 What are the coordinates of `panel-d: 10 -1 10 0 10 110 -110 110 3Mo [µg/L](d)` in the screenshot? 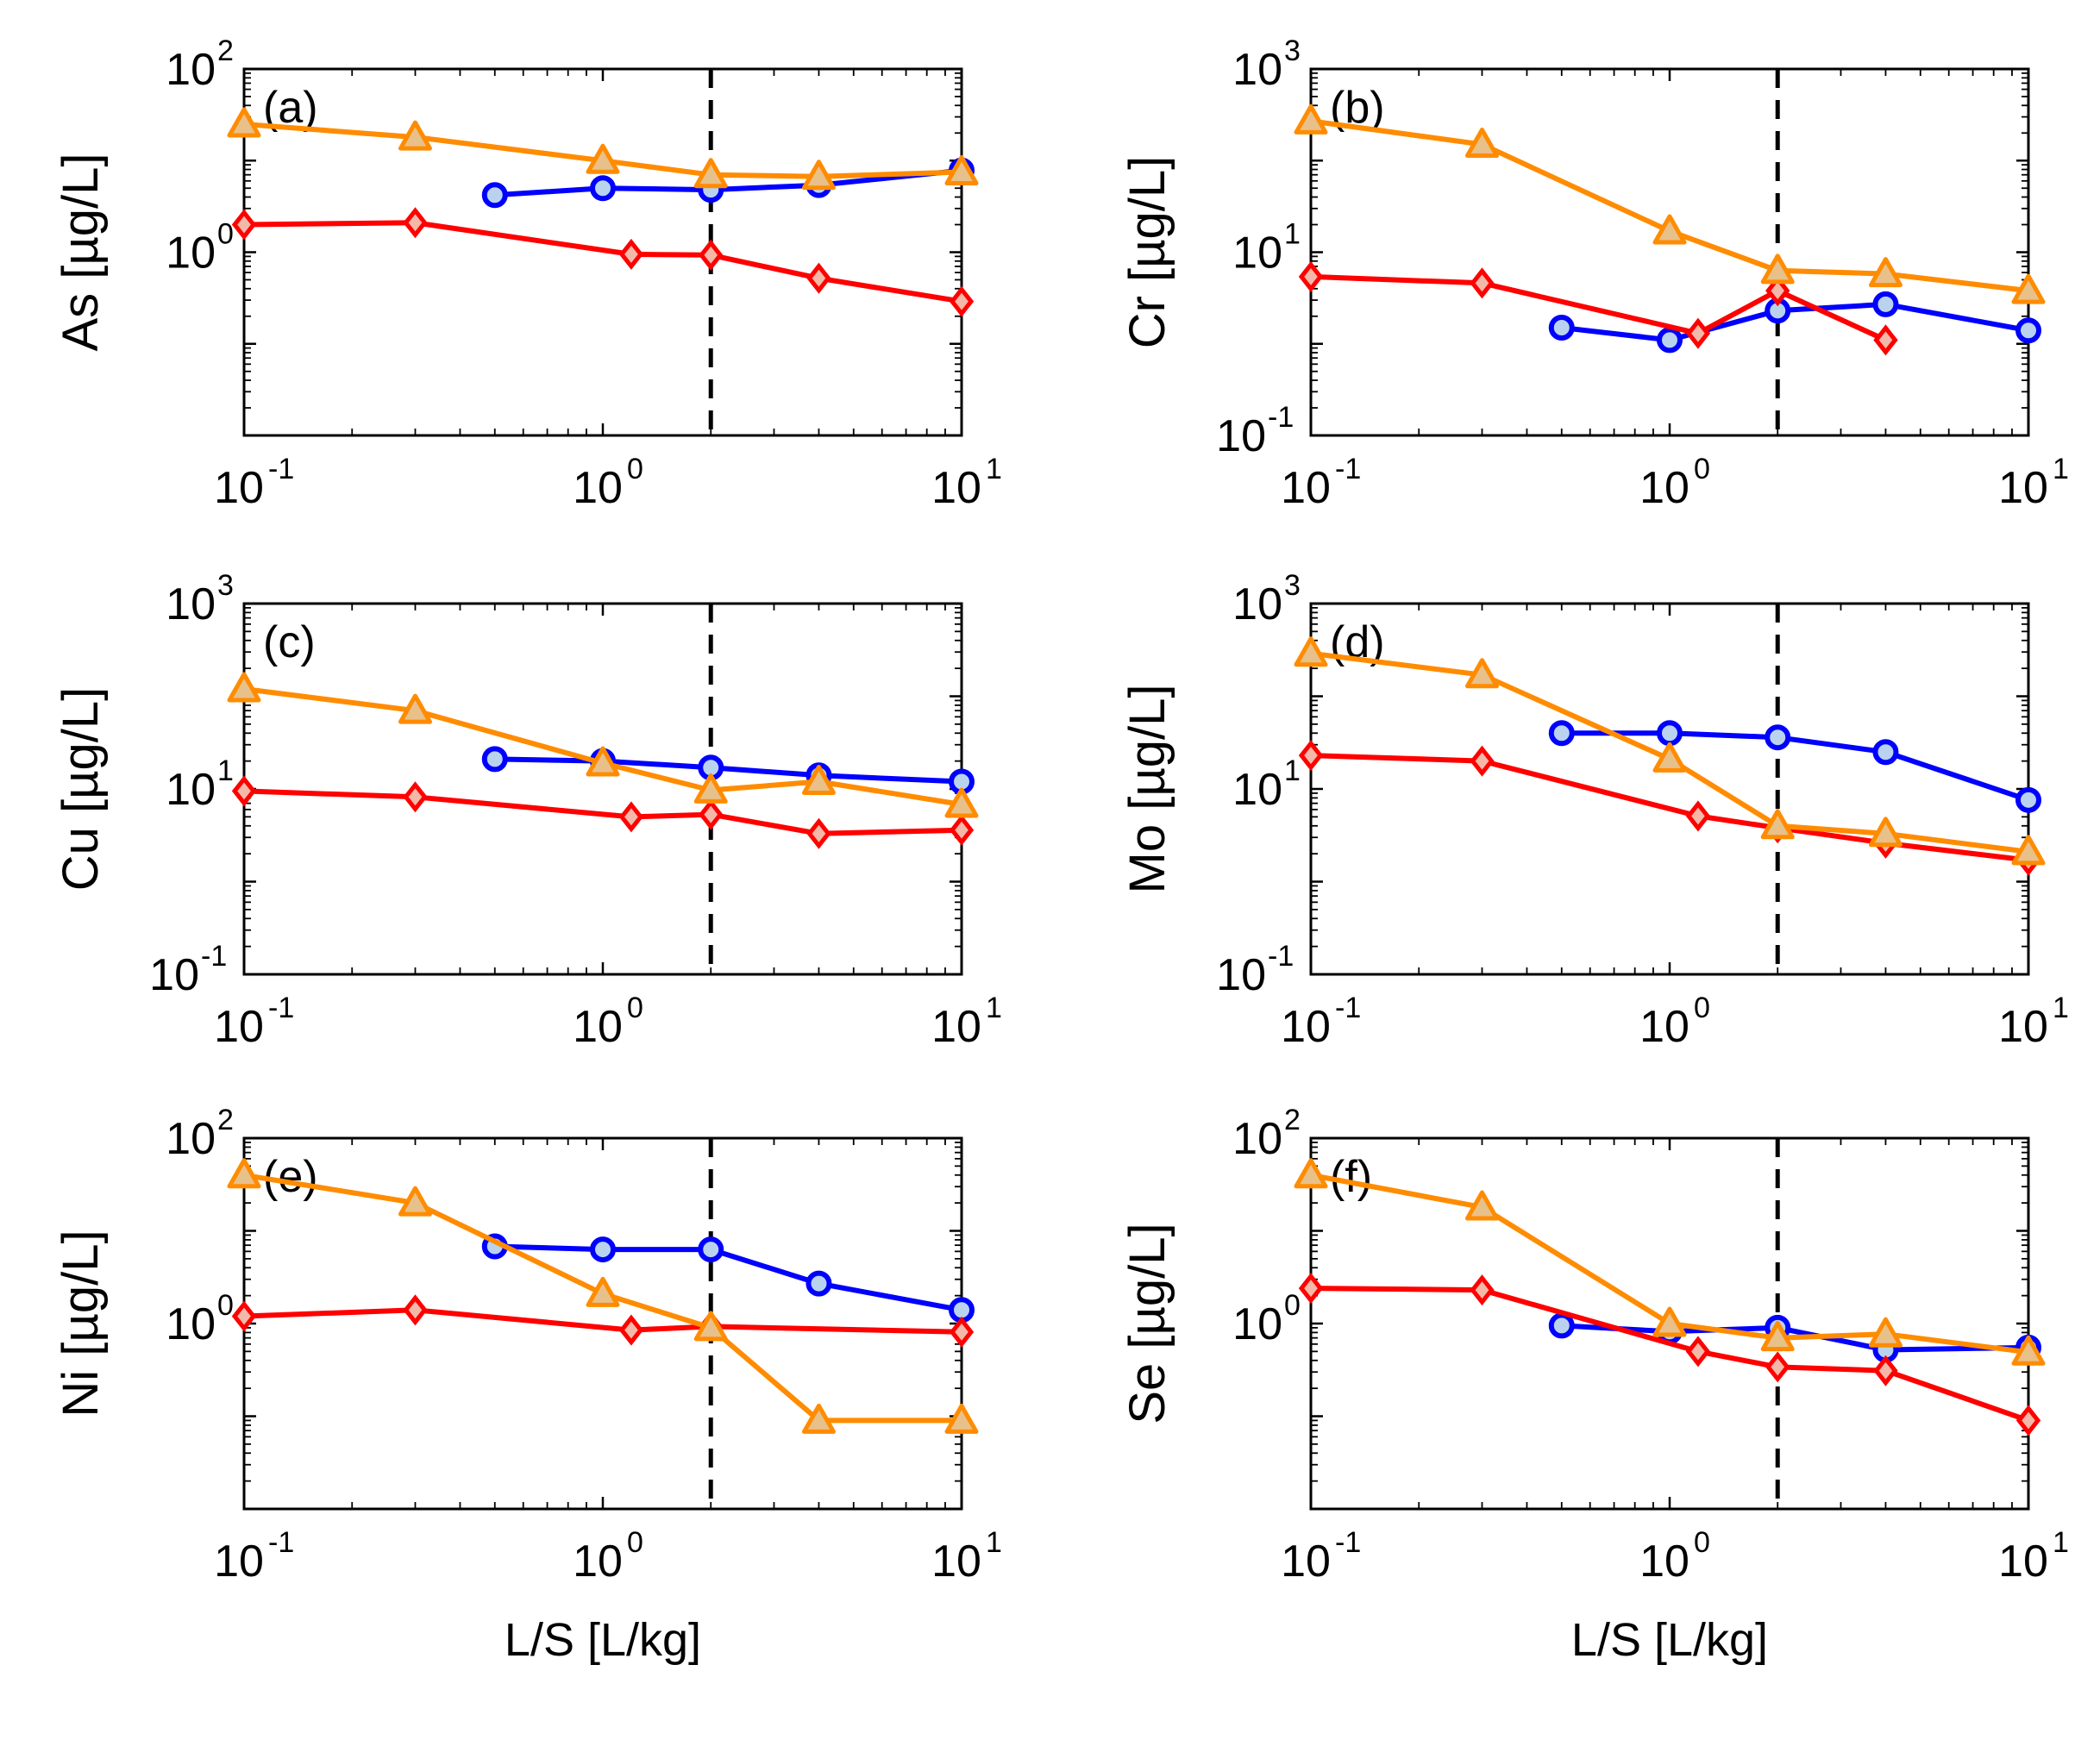 It's located at (1594, 810).